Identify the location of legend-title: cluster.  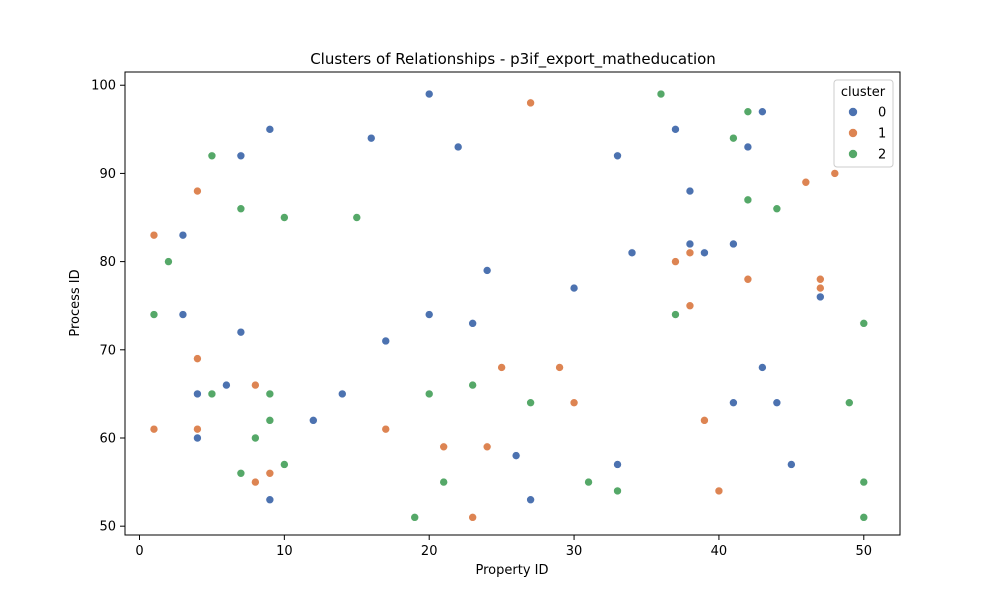
(863, 92).